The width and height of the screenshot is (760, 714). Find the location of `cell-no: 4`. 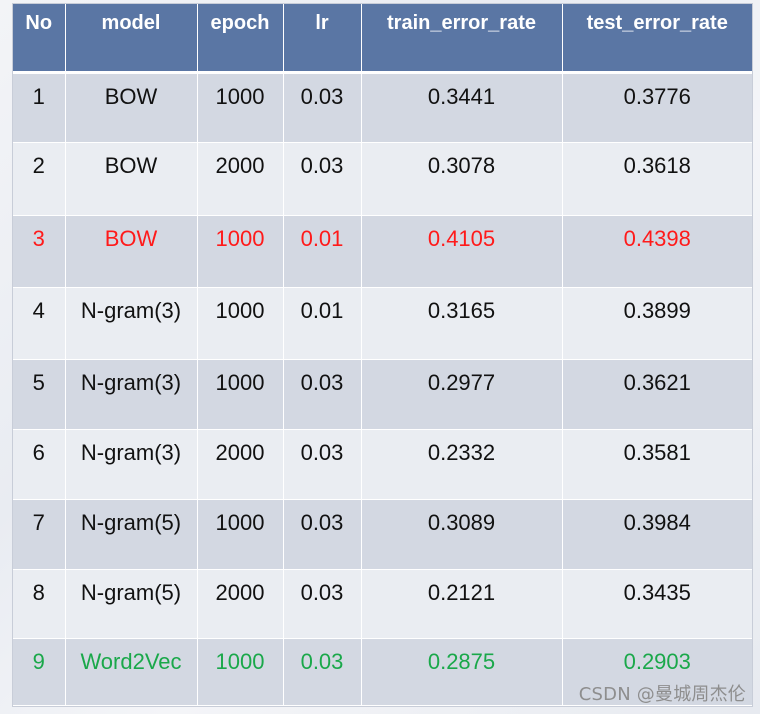

cell-no: 4 is located at coordinates (39, 323).